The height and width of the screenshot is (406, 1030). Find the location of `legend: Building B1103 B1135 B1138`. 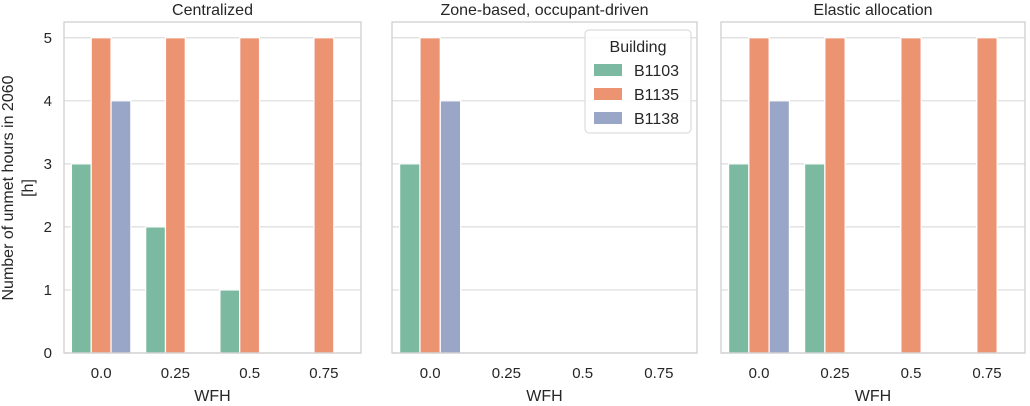

legend: Building B1103 B1135 B1138 is located at coordinates (638, 81).